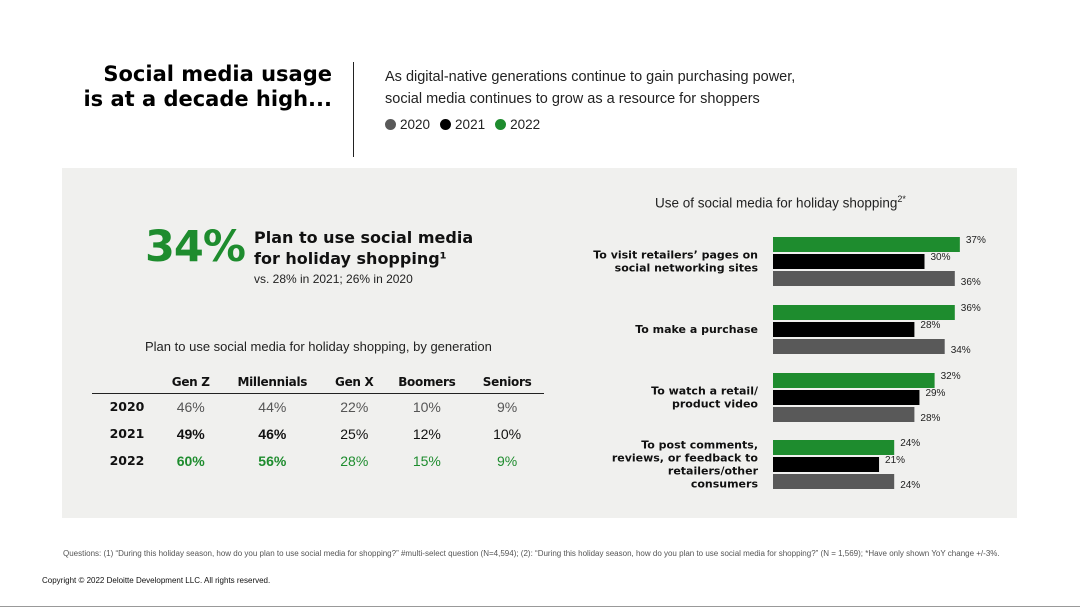 The width and height of the screenshot is (1080, 609). I want to click on category-label: consumers, so click(725, 484).